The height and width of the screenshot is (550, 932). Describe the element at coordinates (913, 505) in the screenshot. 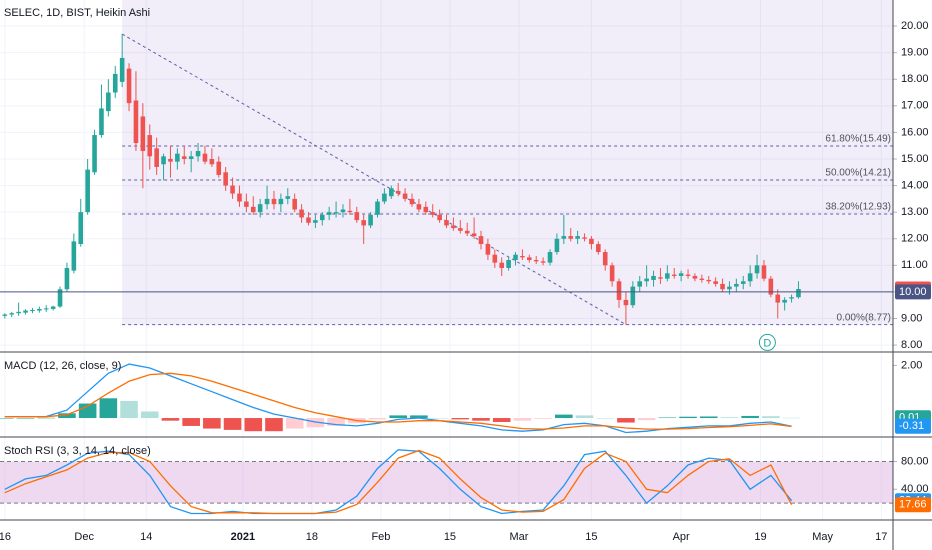

I see `price-label: 17.66` at that location.